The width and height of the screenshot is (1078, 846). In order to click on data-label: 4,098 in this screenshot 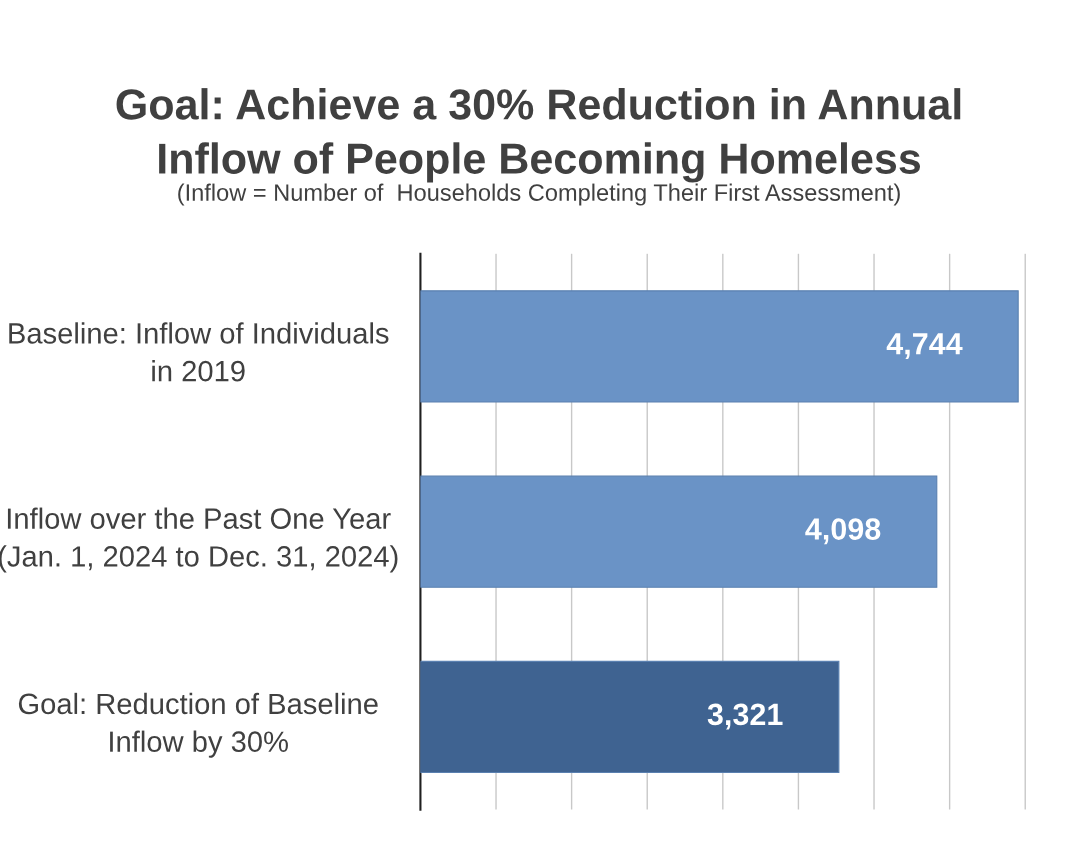, I will do `click(843, 531)`.